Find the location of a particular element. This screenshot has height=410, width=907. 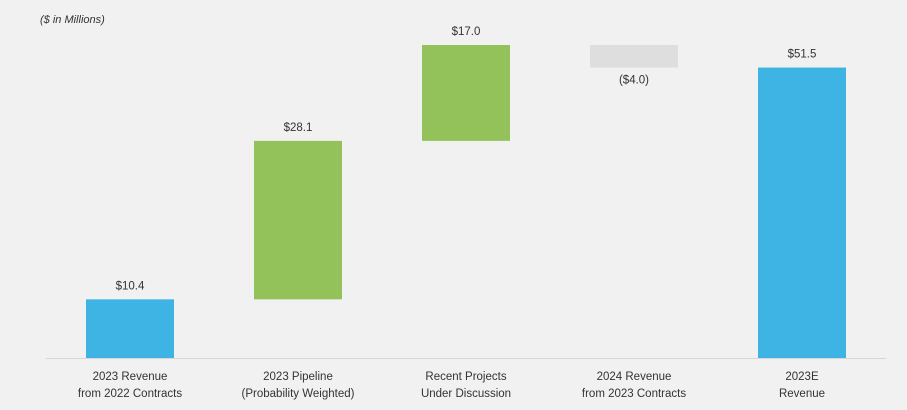

chart-subtitle: ($ in Millions) is located at coordinates (72, 20).